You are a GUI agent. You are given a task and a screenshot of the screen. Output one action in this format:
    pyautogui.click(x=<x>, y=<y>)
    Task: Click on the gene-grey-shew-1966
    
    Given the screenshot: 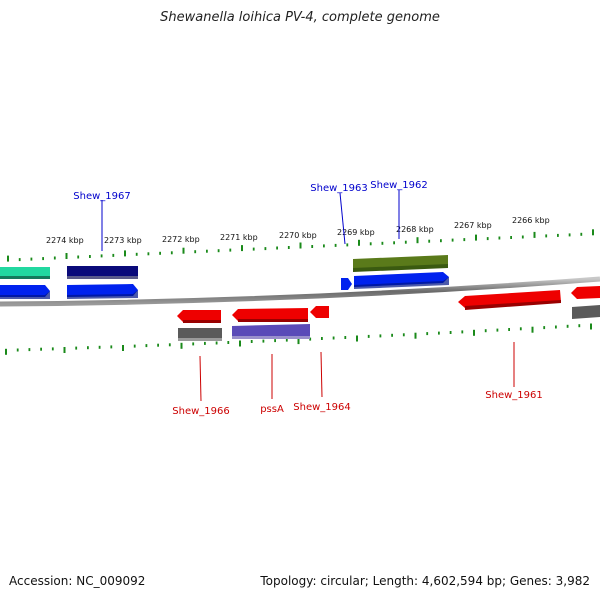 What is the action you would take?
    pyautogui.click(x=200, y=334)
    